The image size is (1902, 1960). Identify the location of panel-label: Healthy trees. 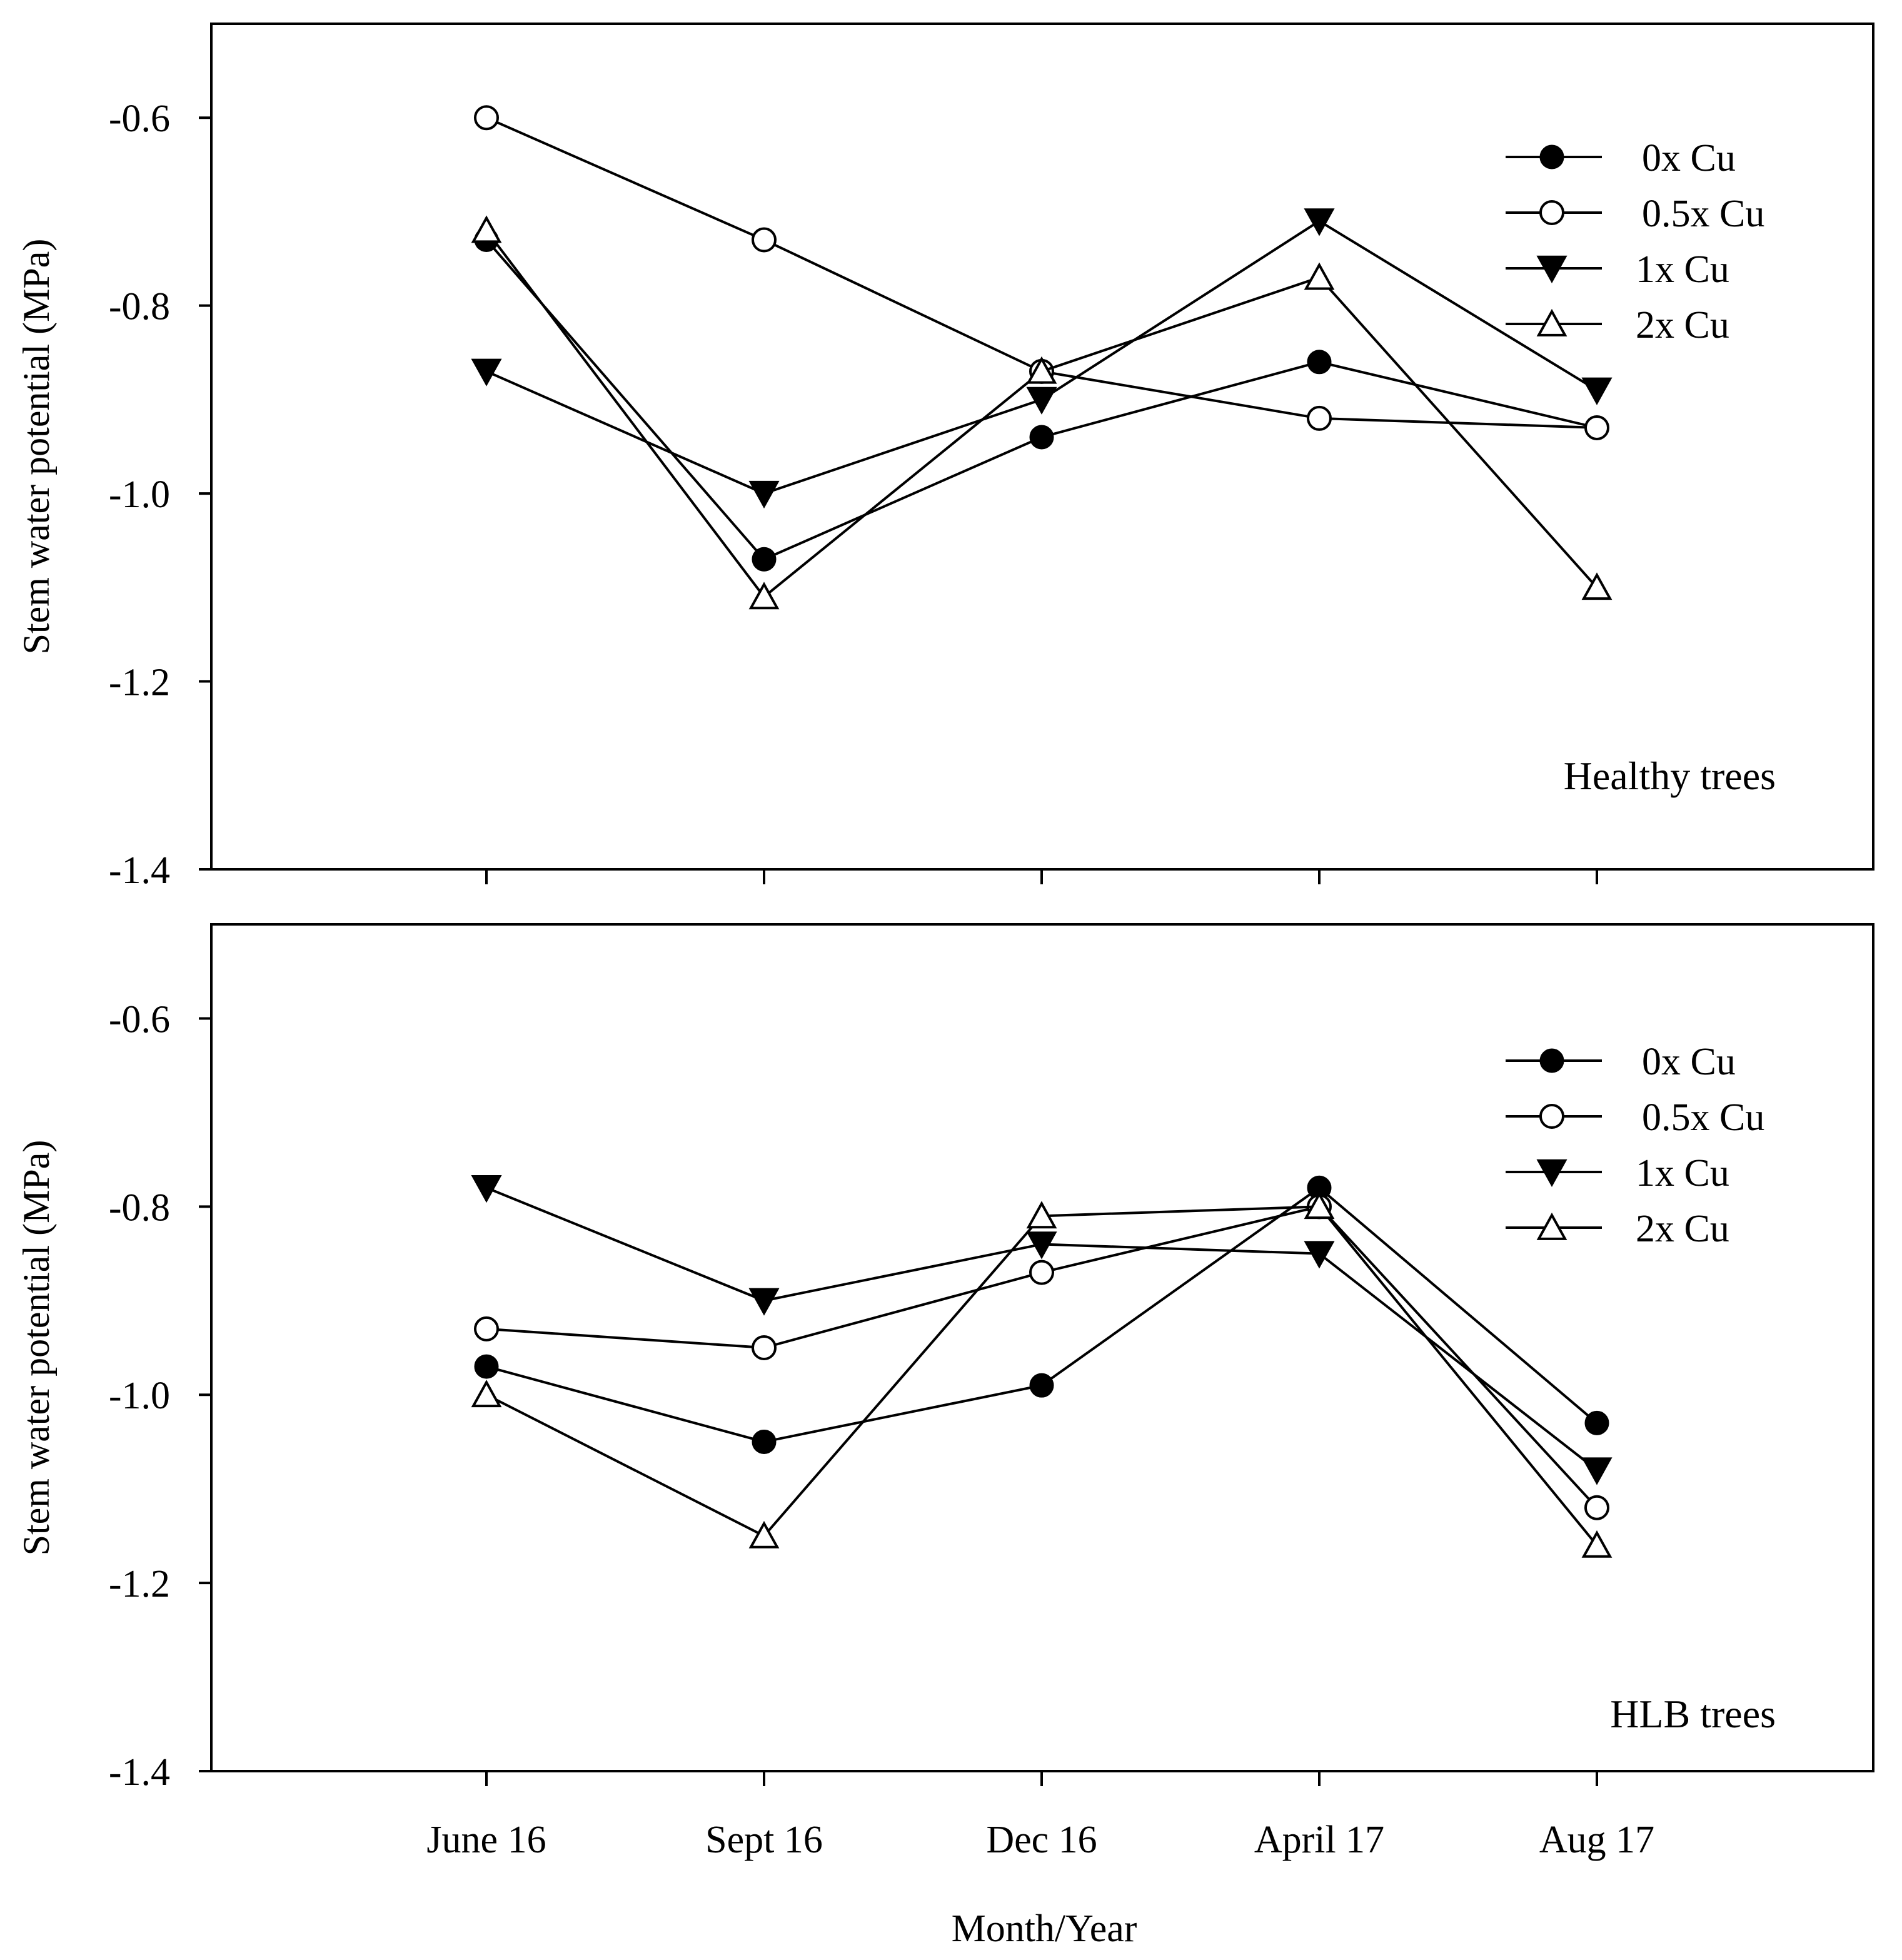
(1670, 776).